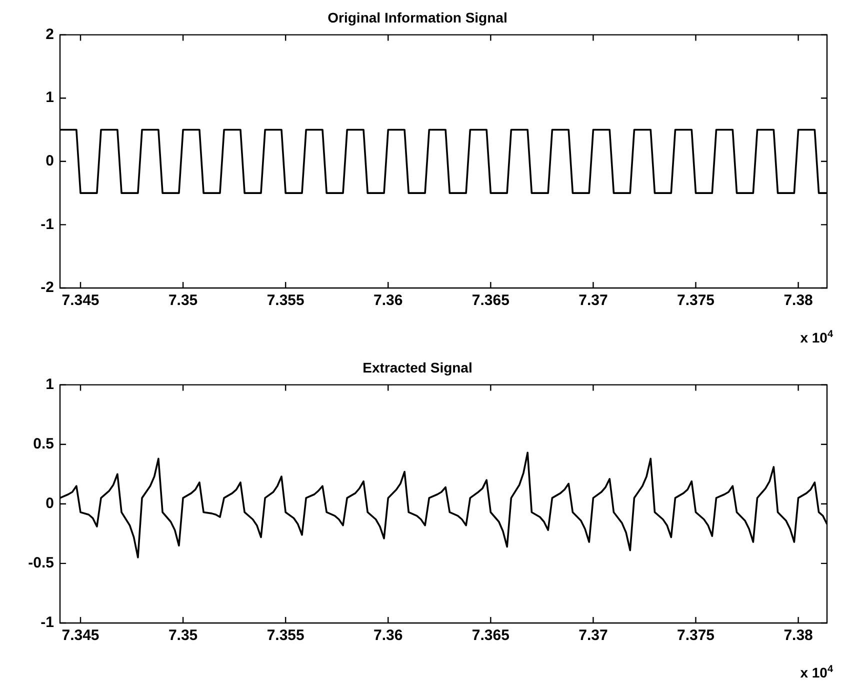  I want to click on y-tick-label: 0.5, so click(43, 443).